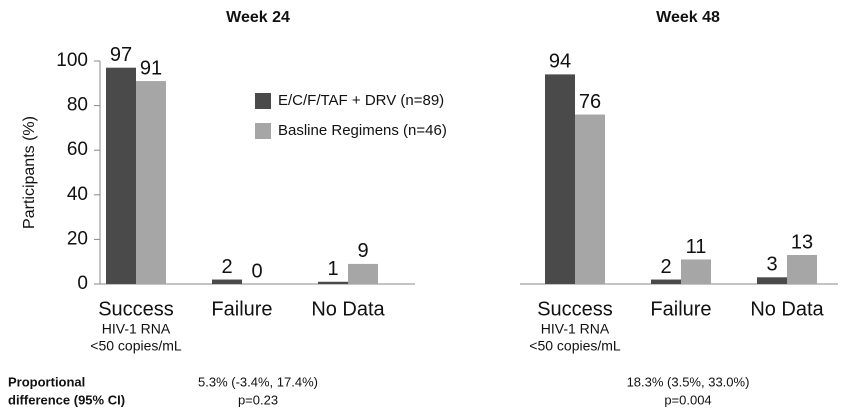 This screenshot has width=843, height=408. Describe the element at coordinates (72, 60) in the screenshot. I see `y-tick-label: 100` at that location.